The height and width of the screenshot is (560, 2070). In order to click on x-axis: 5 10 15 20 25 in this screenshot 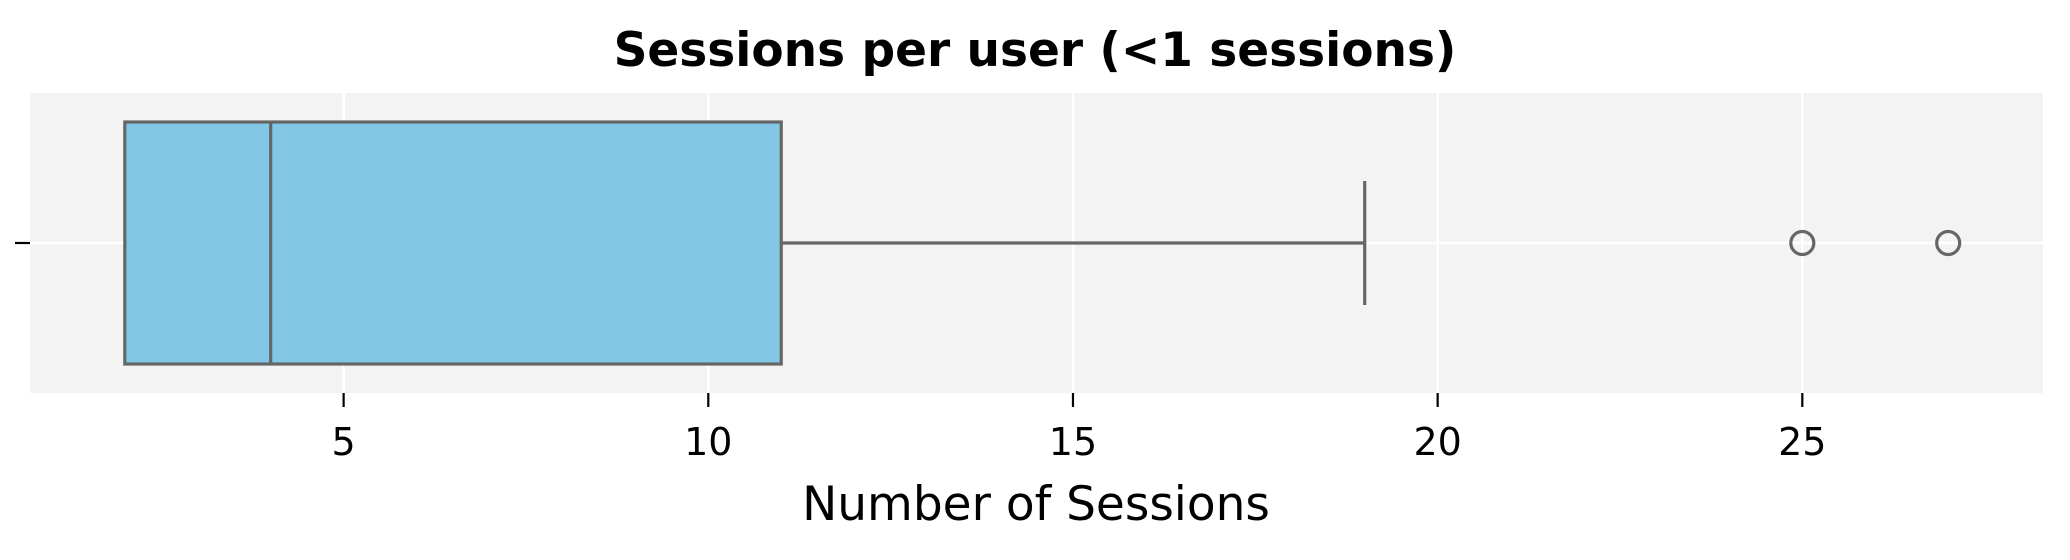, I will do `click(1079, 428)`.